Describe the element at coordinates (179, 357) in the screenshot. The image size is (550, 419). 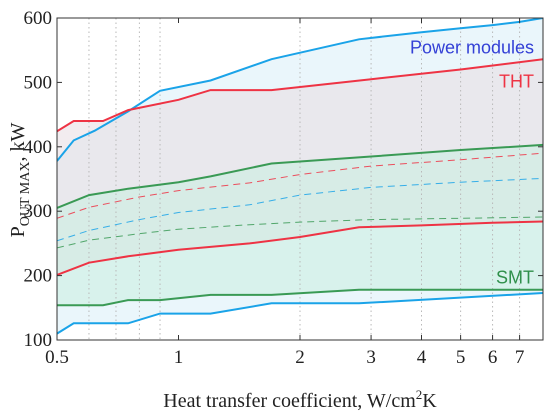
I see `x-tick-label: 1` at that location.